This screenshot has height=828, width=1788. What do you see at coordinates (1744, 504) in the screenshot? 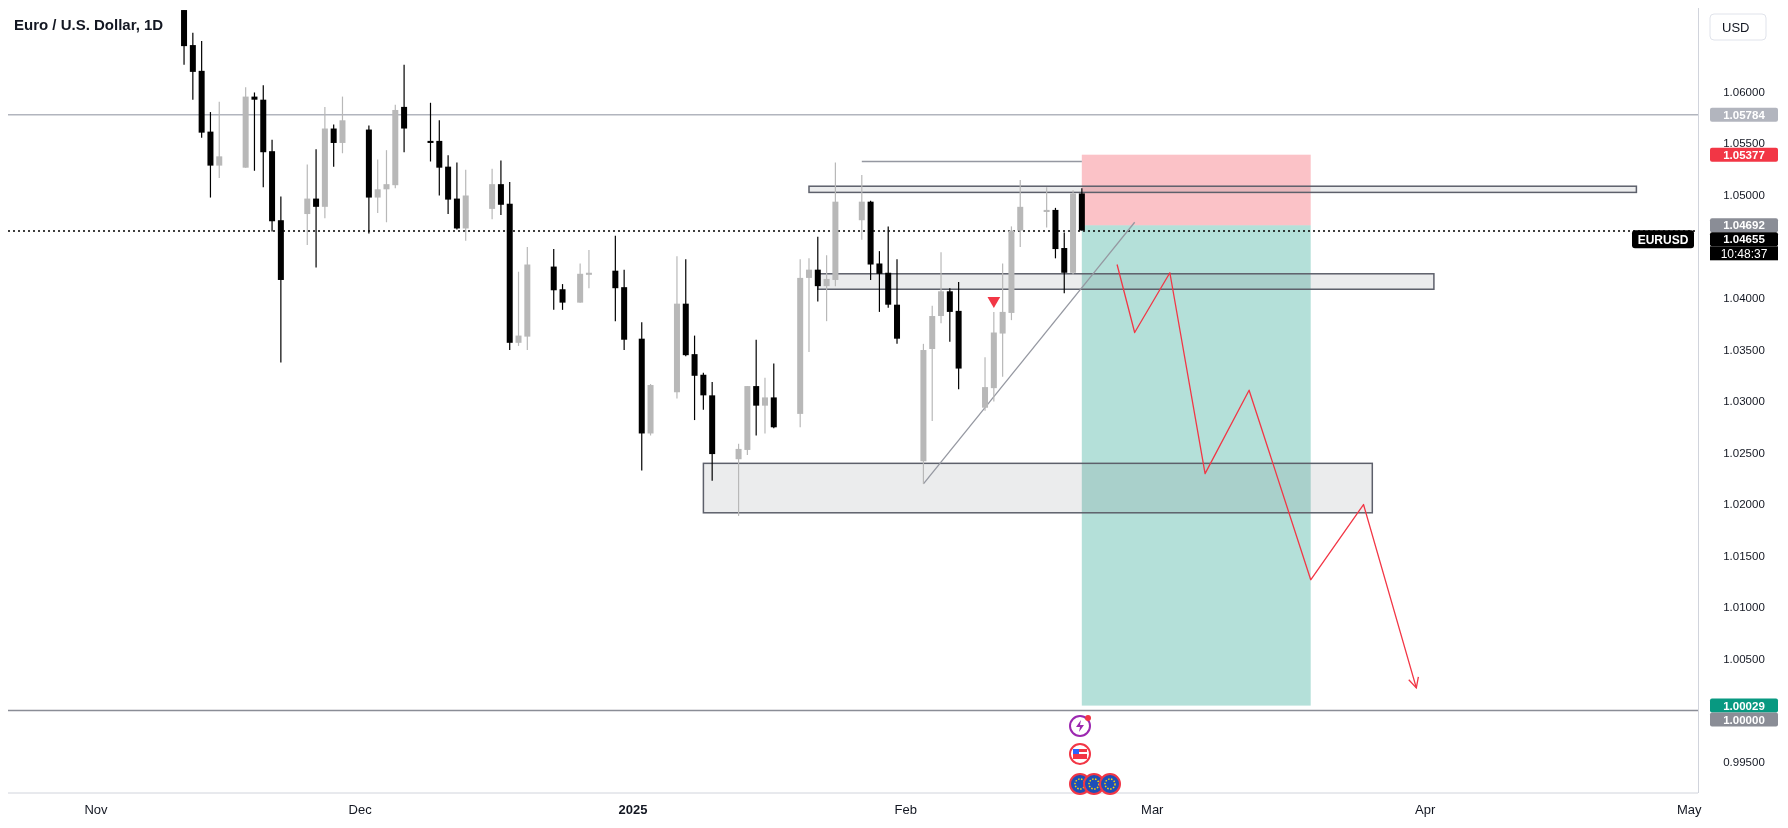
I see `y-tick-label: 1.02000` at bounding box center [1744, 504].